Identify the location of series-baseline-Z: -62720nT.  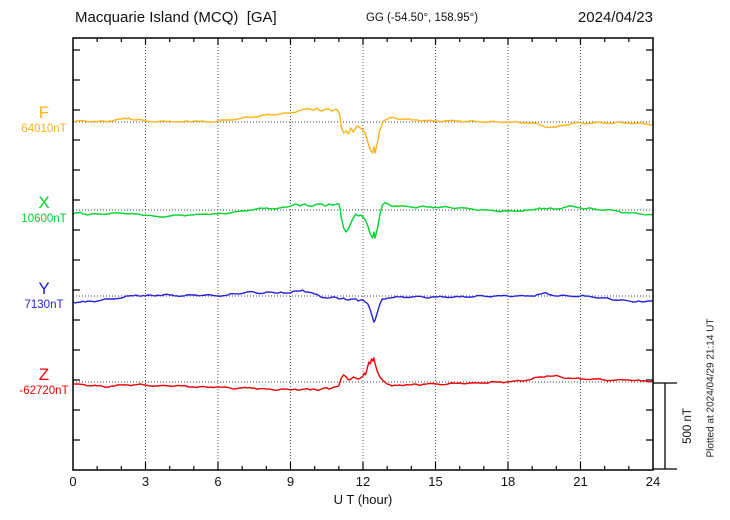
(44, 391).